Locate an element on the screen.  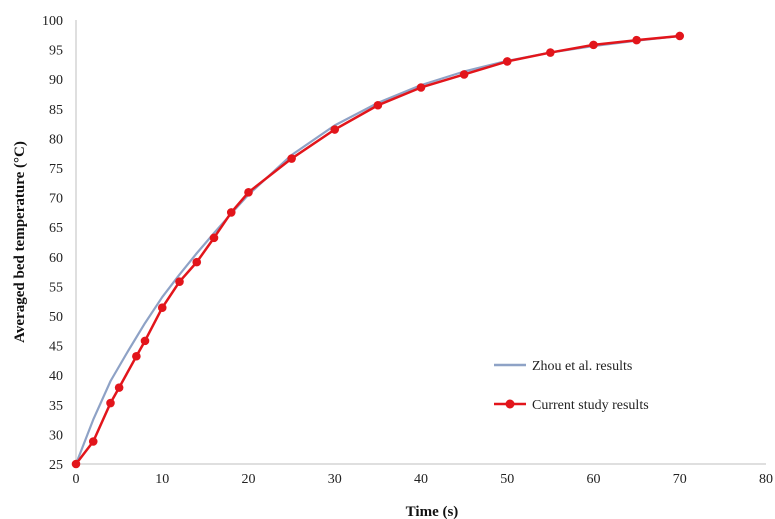
x-tick-label: 20 is located at coordinates (249, 479).